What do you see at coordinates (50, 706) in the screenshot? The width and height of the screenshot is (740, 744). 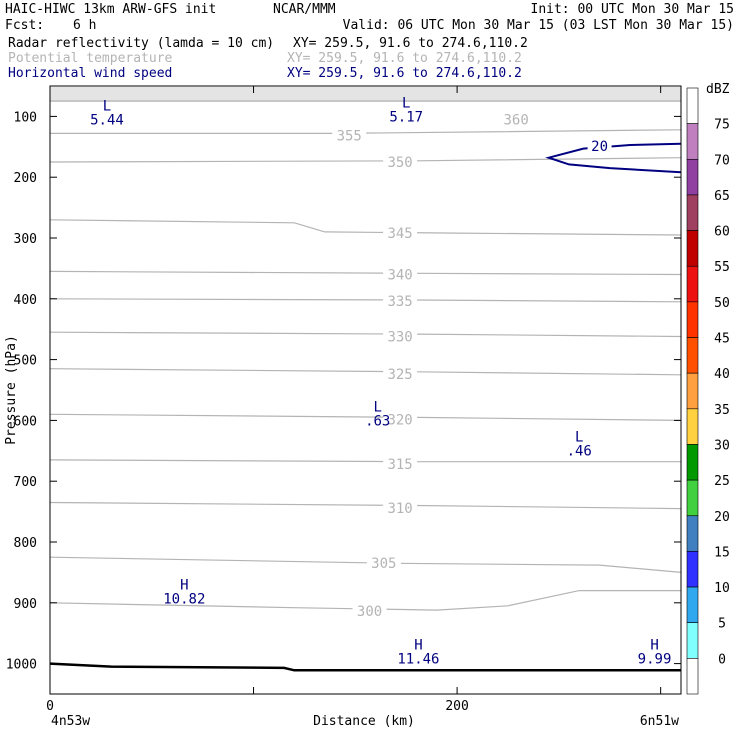 I see `x-tick-label: 0` at bounding box center [50, 706].